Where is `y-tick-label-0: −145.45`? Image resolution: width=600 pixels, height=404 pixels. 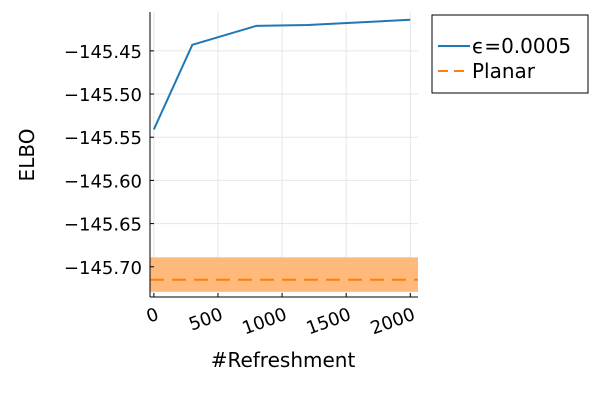 y-tick-label-0: −145.45 is located at coordinates (103, 52).